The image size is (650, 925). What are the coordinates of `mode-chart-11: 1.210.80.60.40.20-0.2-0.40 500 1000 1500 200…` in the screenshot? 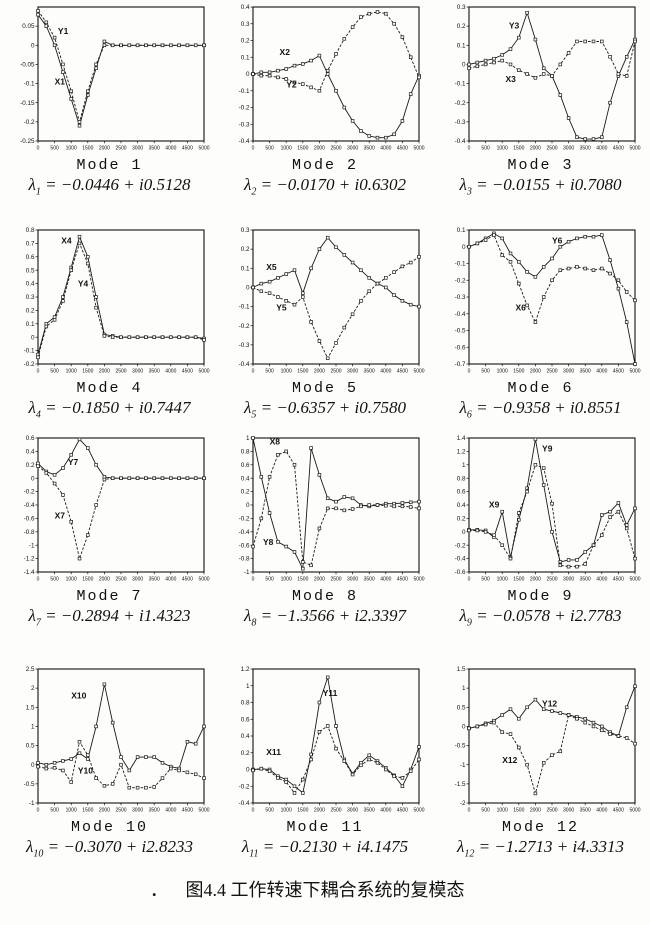 It's located at (332, 740).